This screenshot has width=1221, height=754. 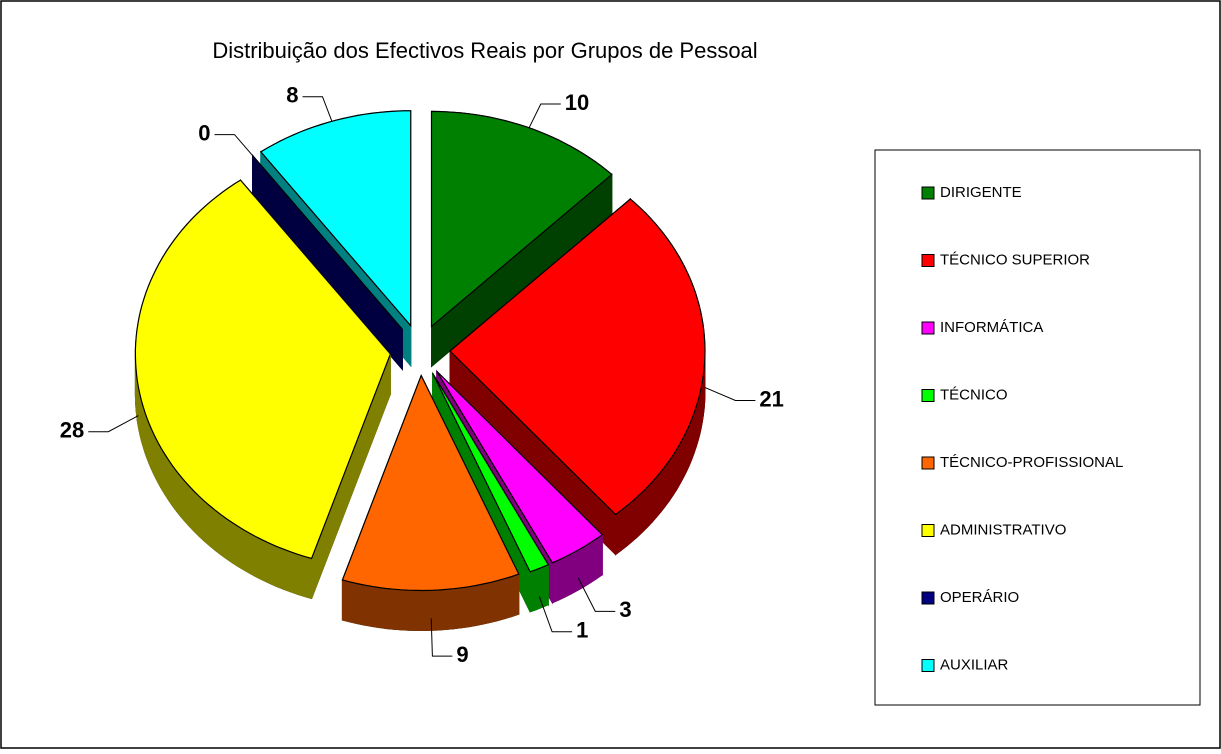 I want to click on legend-label: ADMINISTRATIVO, so click(x=1003, y=529).